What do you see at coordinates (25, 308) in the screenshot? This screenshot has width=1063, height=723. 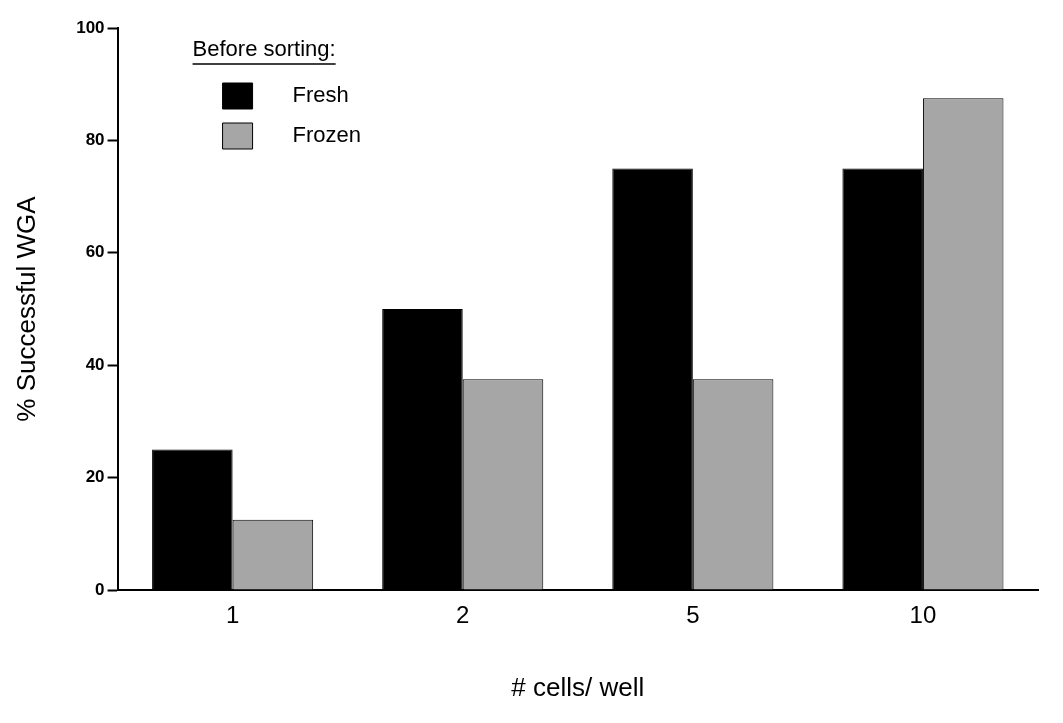 I see `y-axis-title: % Successful WGA` at bounding box center [25, 308].